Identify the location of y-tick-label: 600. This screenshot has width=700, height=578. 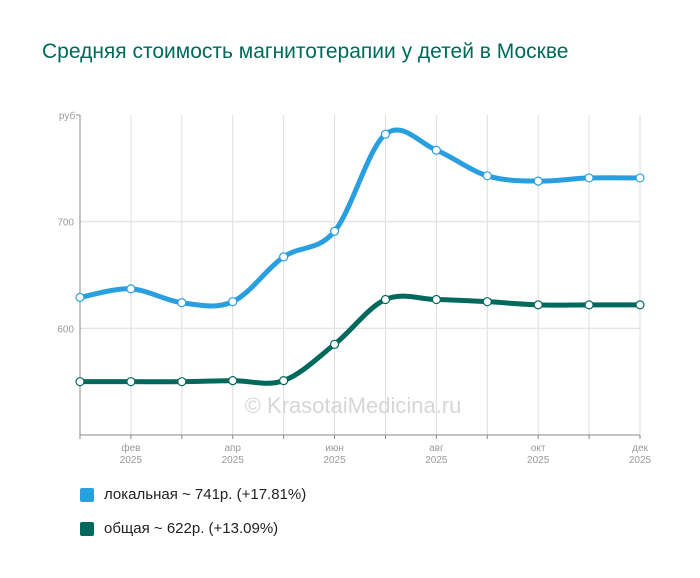
(65, 329).